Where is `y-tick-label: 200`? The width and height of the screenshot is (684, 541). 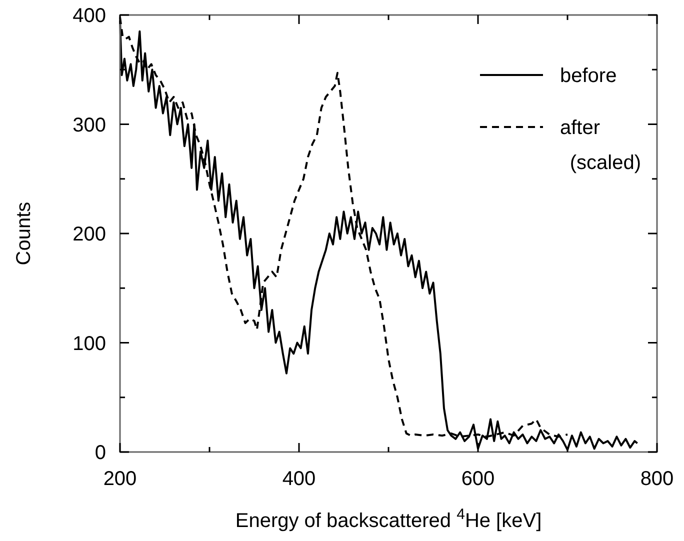
y-tick-label: 200 is located at coordinates (89, 235).